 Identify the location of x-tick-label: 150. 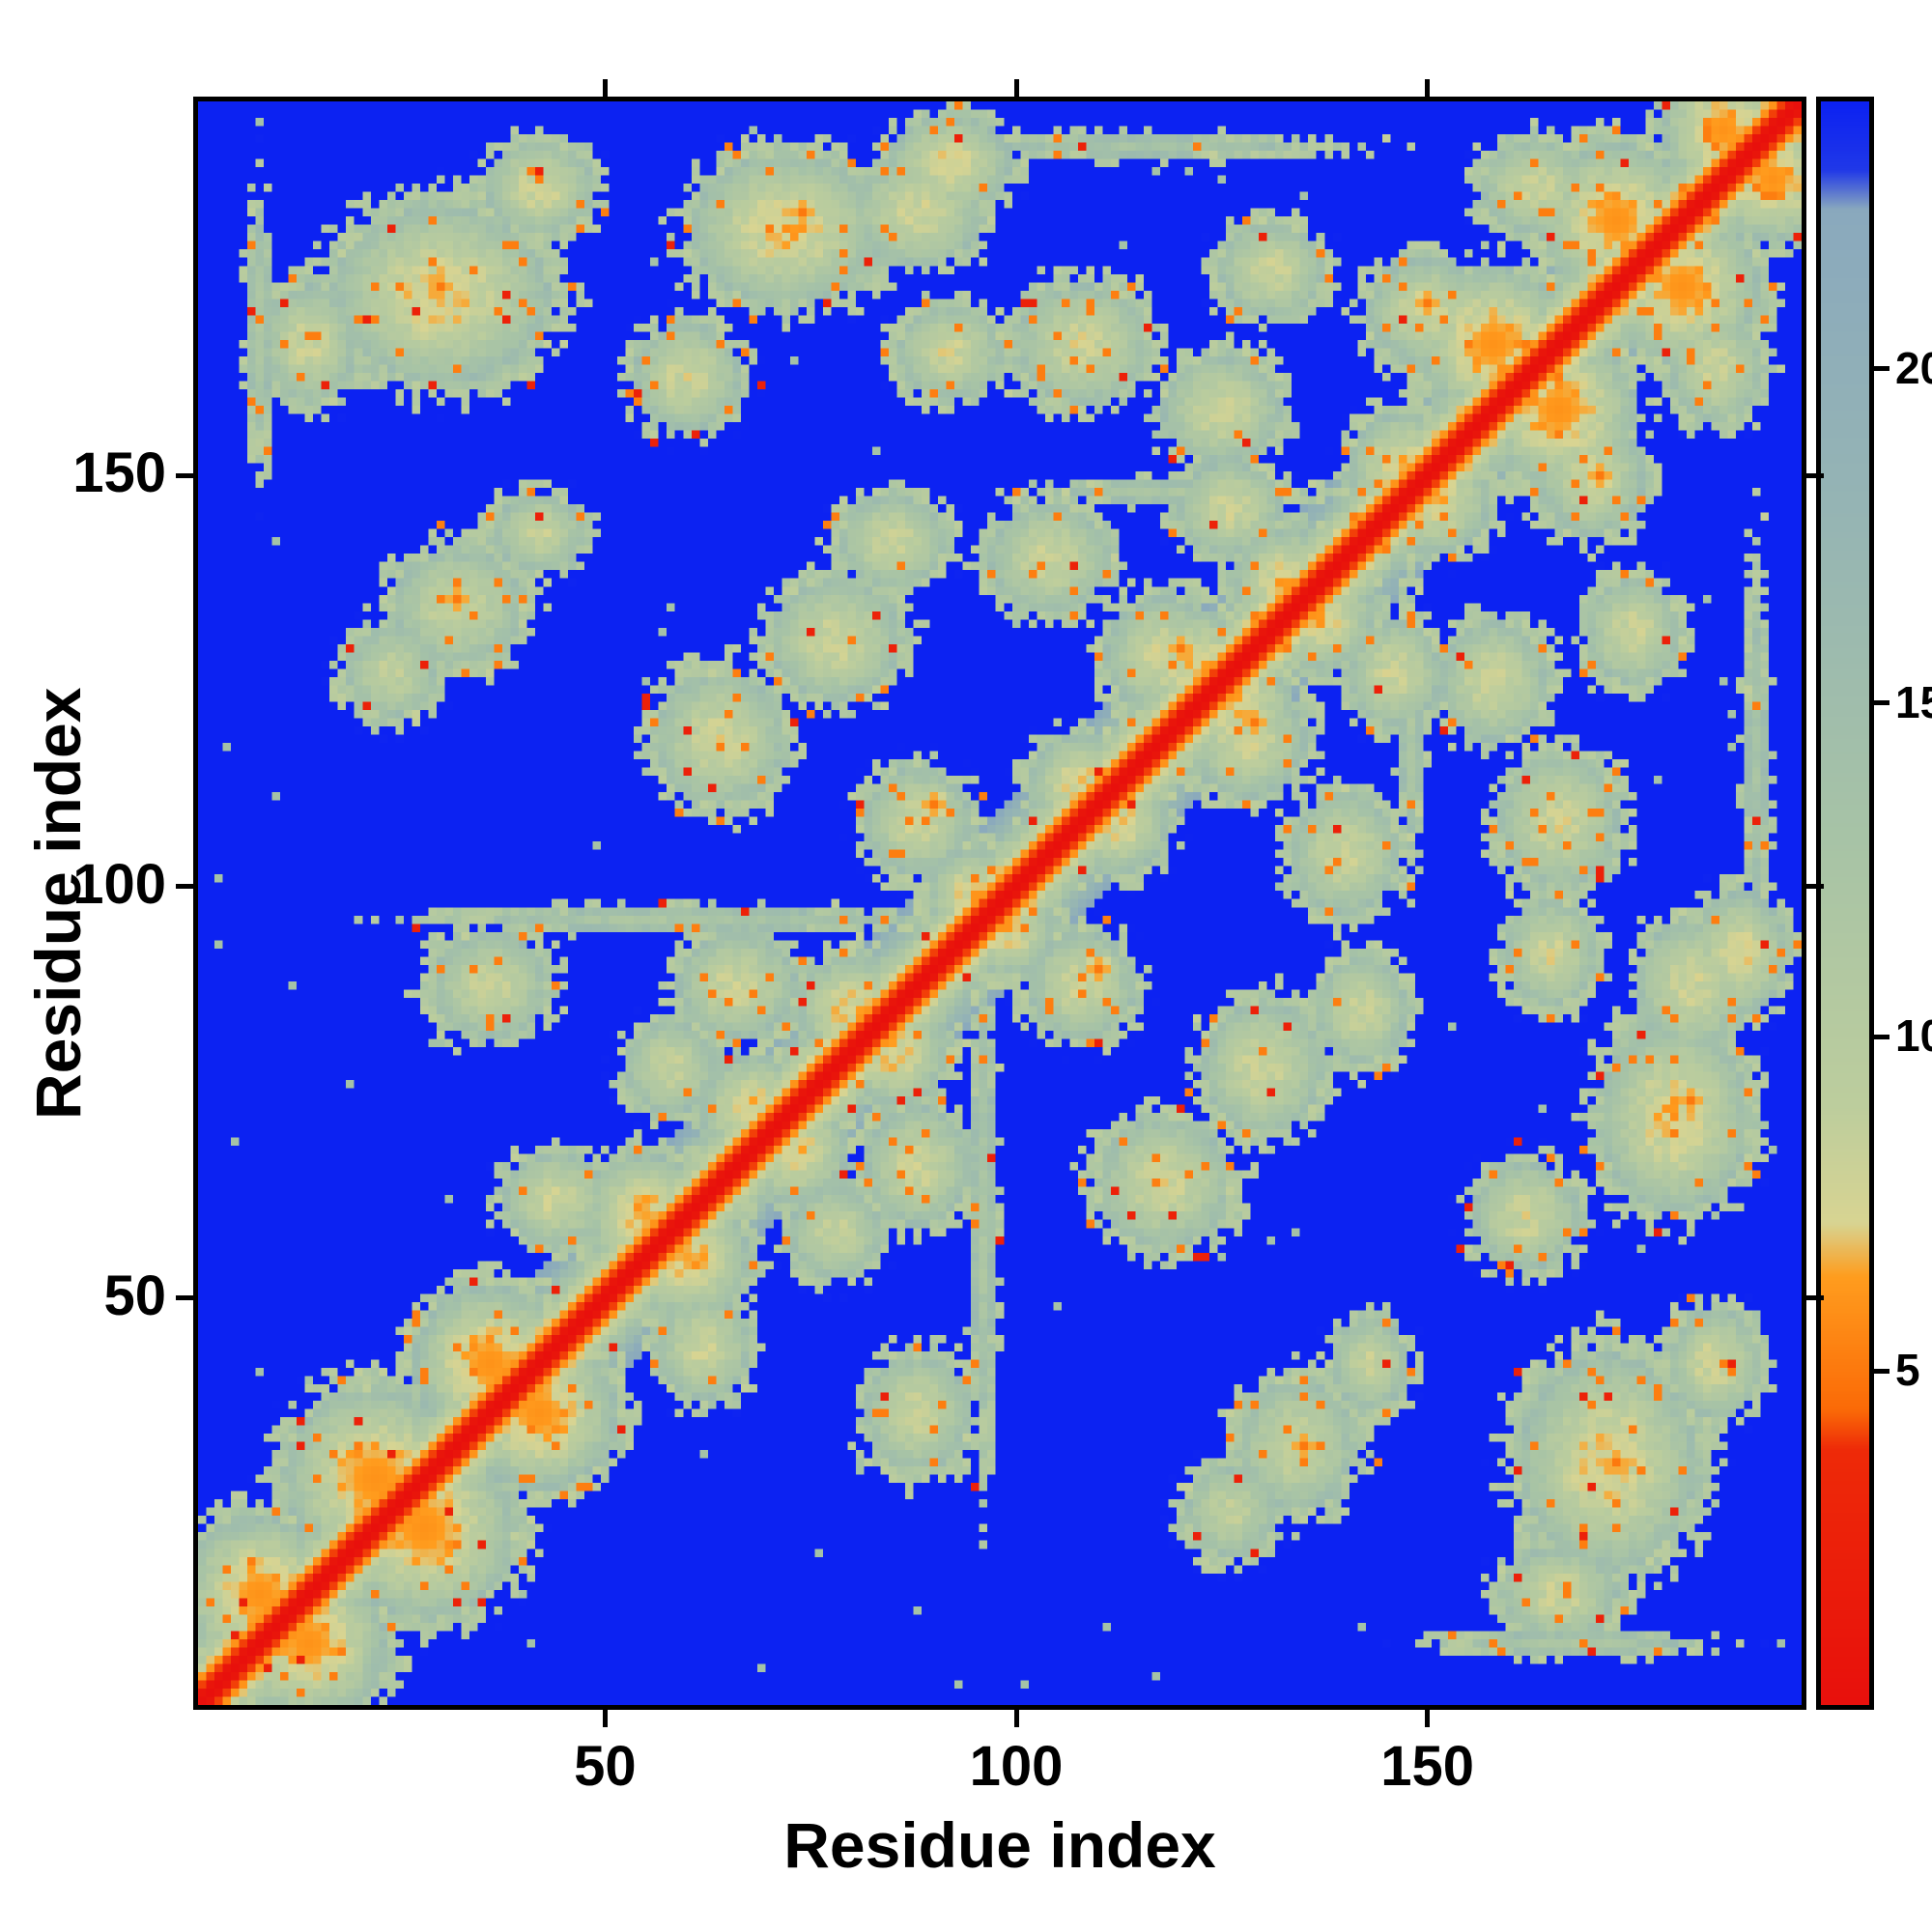
(1427, 1766).